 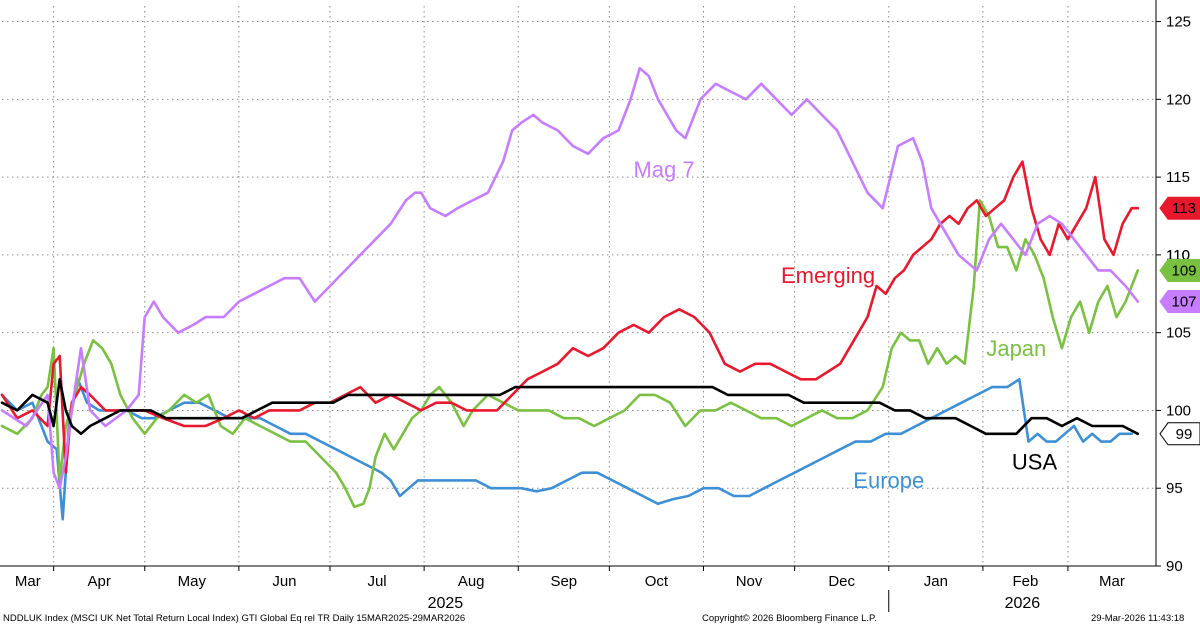 I want to click on series-label-emerging: Emerging, so click(x=828, y=275).